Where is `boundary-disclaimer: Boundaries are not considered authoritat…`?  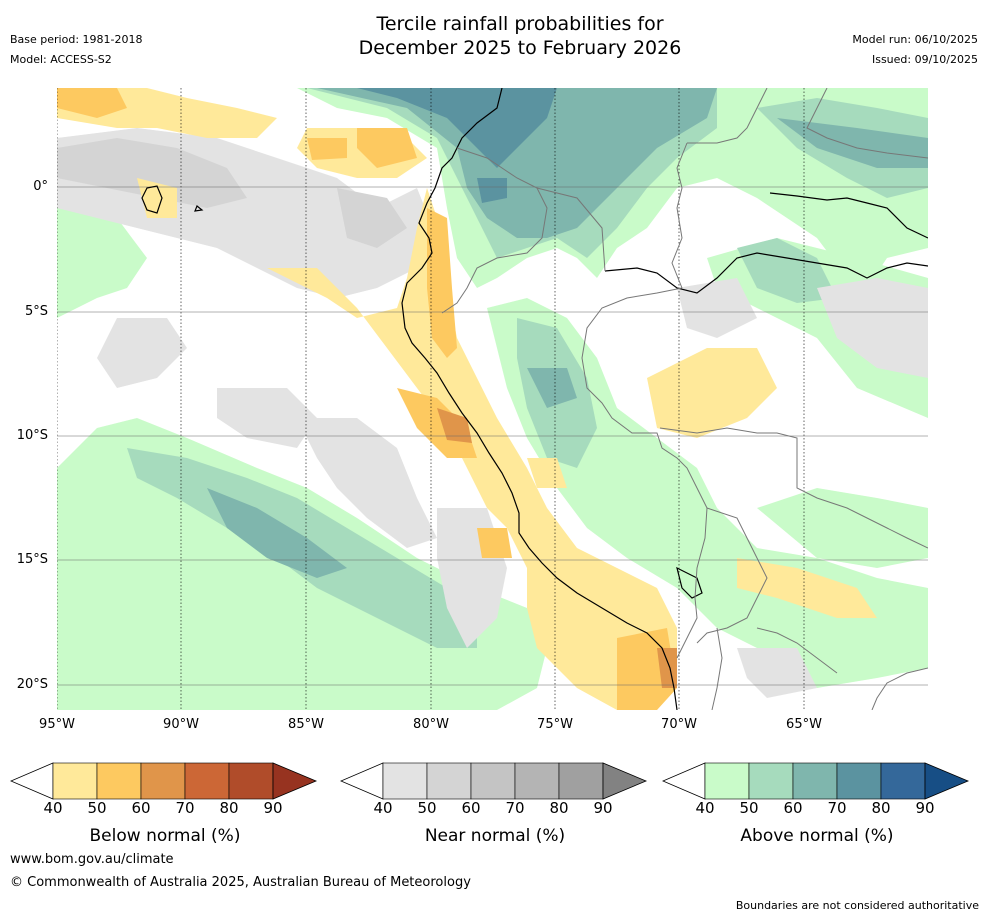
boundary-disclaimer: Boundaries are not considered authoritat… is located at coordinates (857, 905).